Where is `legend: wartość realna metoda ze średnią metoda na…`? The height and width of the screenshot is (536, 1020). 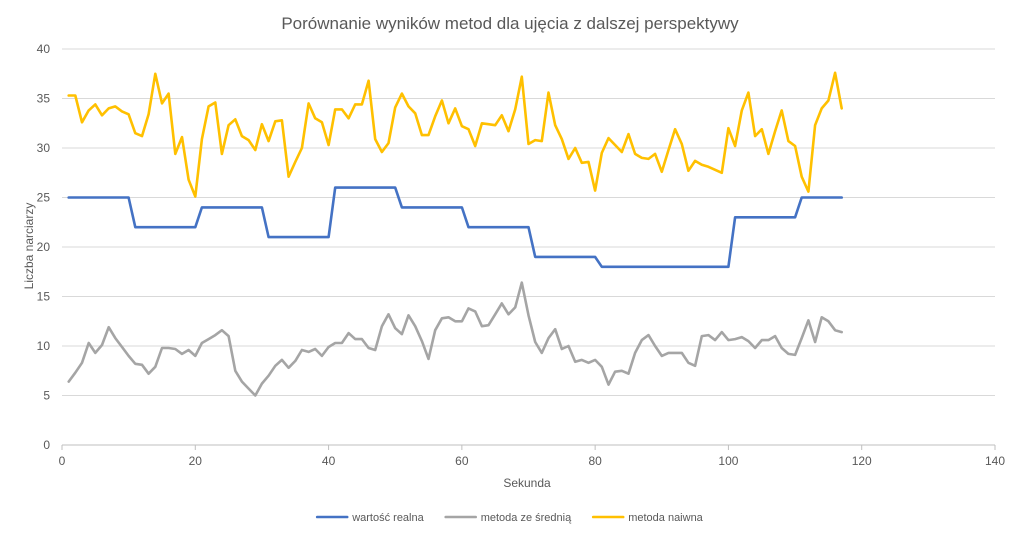
legend: wartość realna metoda ze średnią metoda na… is located at coordinates (509, 518).